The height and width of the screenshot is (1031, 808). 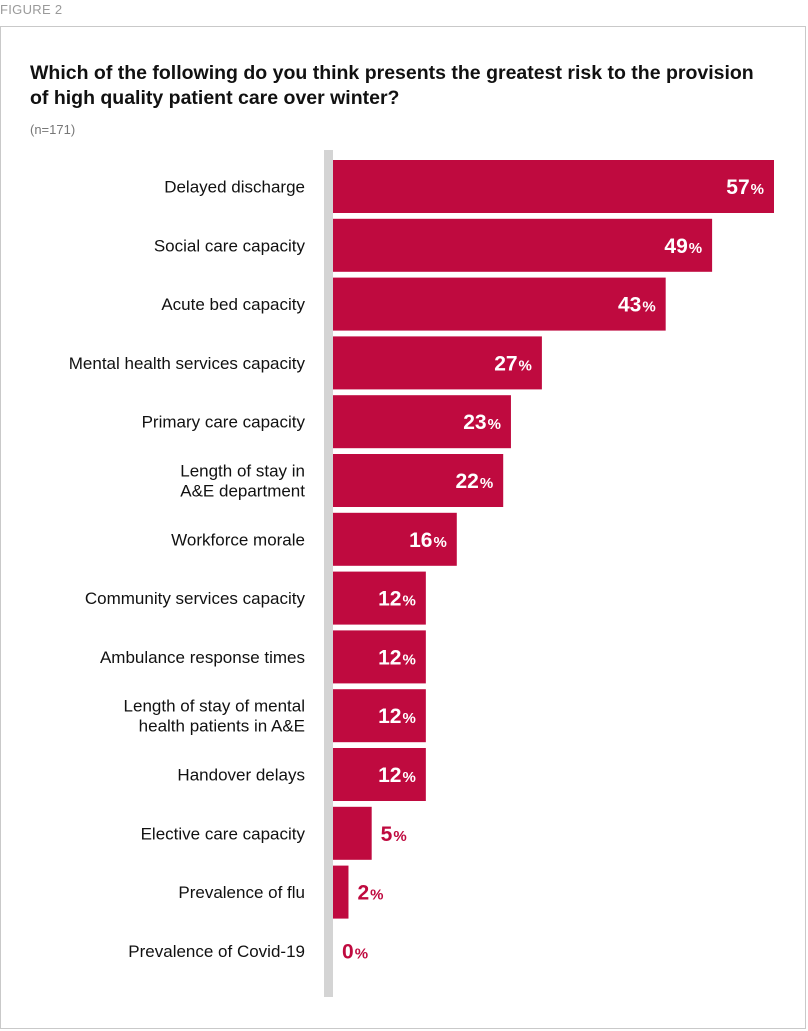 I want to click on axis-bar, so click(x=328, y=573).